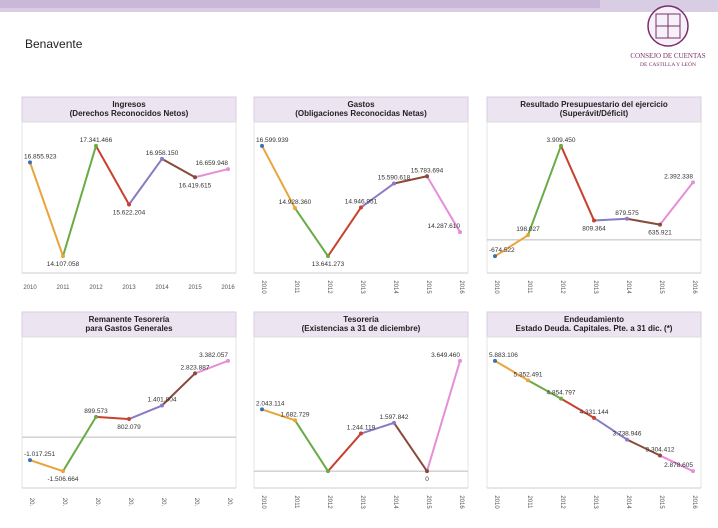 This screenshot has width=718, height=528. I want to click on value-label: 4.854.797, so click(561, 393).